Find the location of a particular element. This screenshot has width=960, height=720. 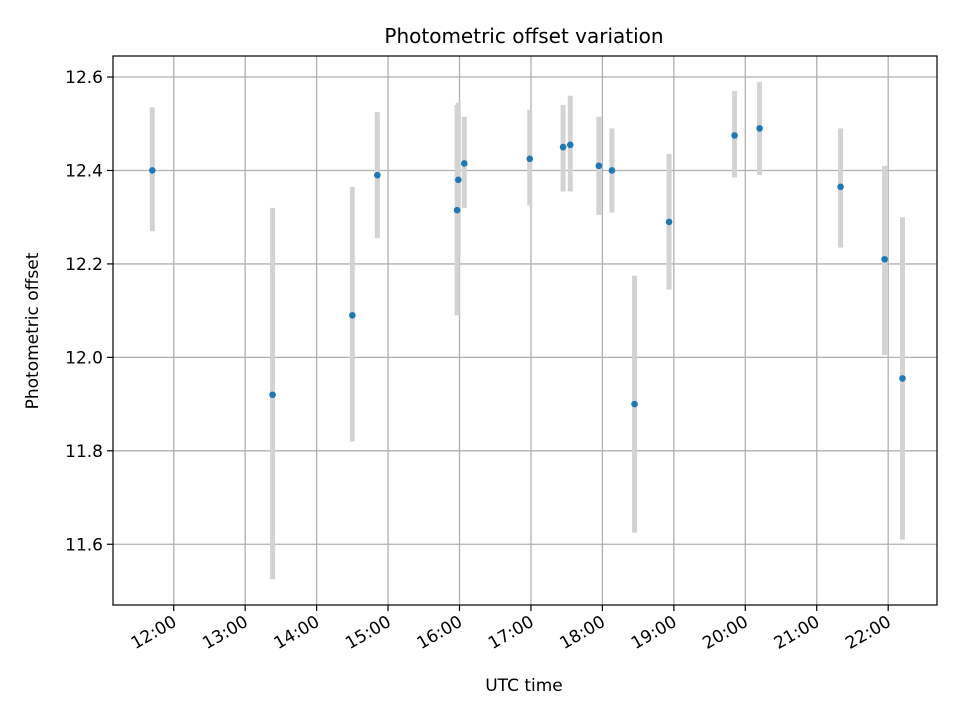

chart-title: Photometric offset variation is located at coordinates (523, 36).